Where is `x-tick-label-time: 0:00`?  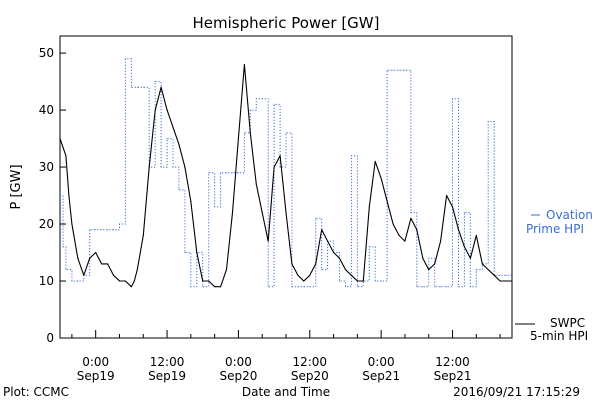 x-tick-label-time: 0:00 is located at coordinates (238, 362).